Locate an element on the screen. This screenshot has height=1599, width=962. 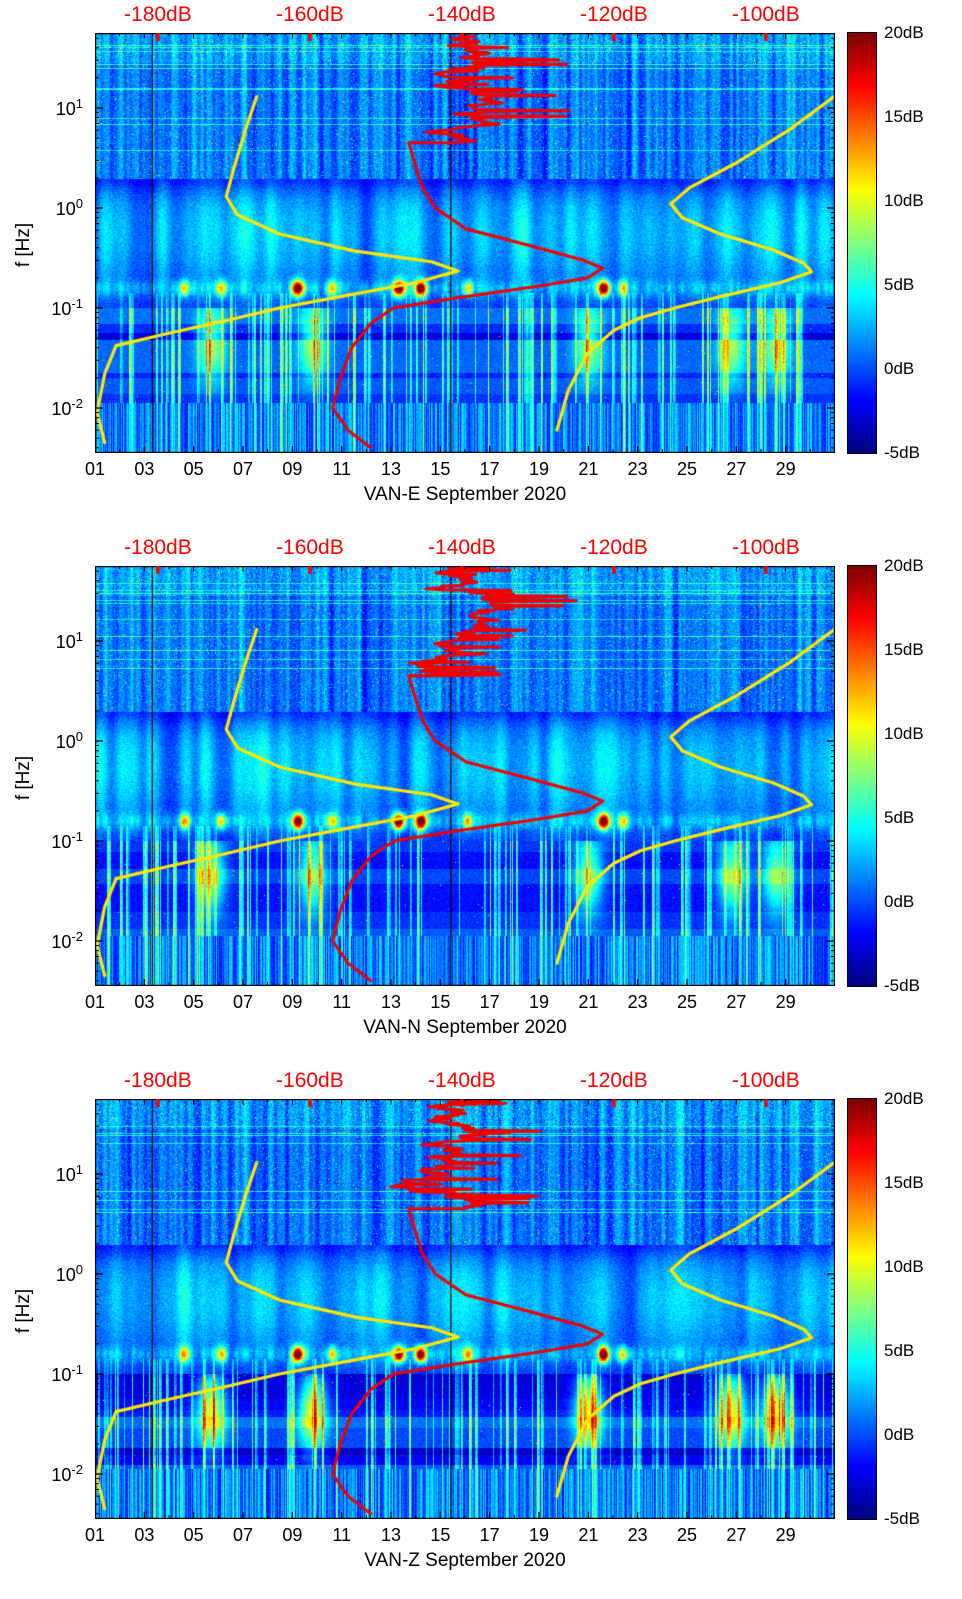
x-axis-title: VAN-E September 2020 is located at coordinates (465, 494).